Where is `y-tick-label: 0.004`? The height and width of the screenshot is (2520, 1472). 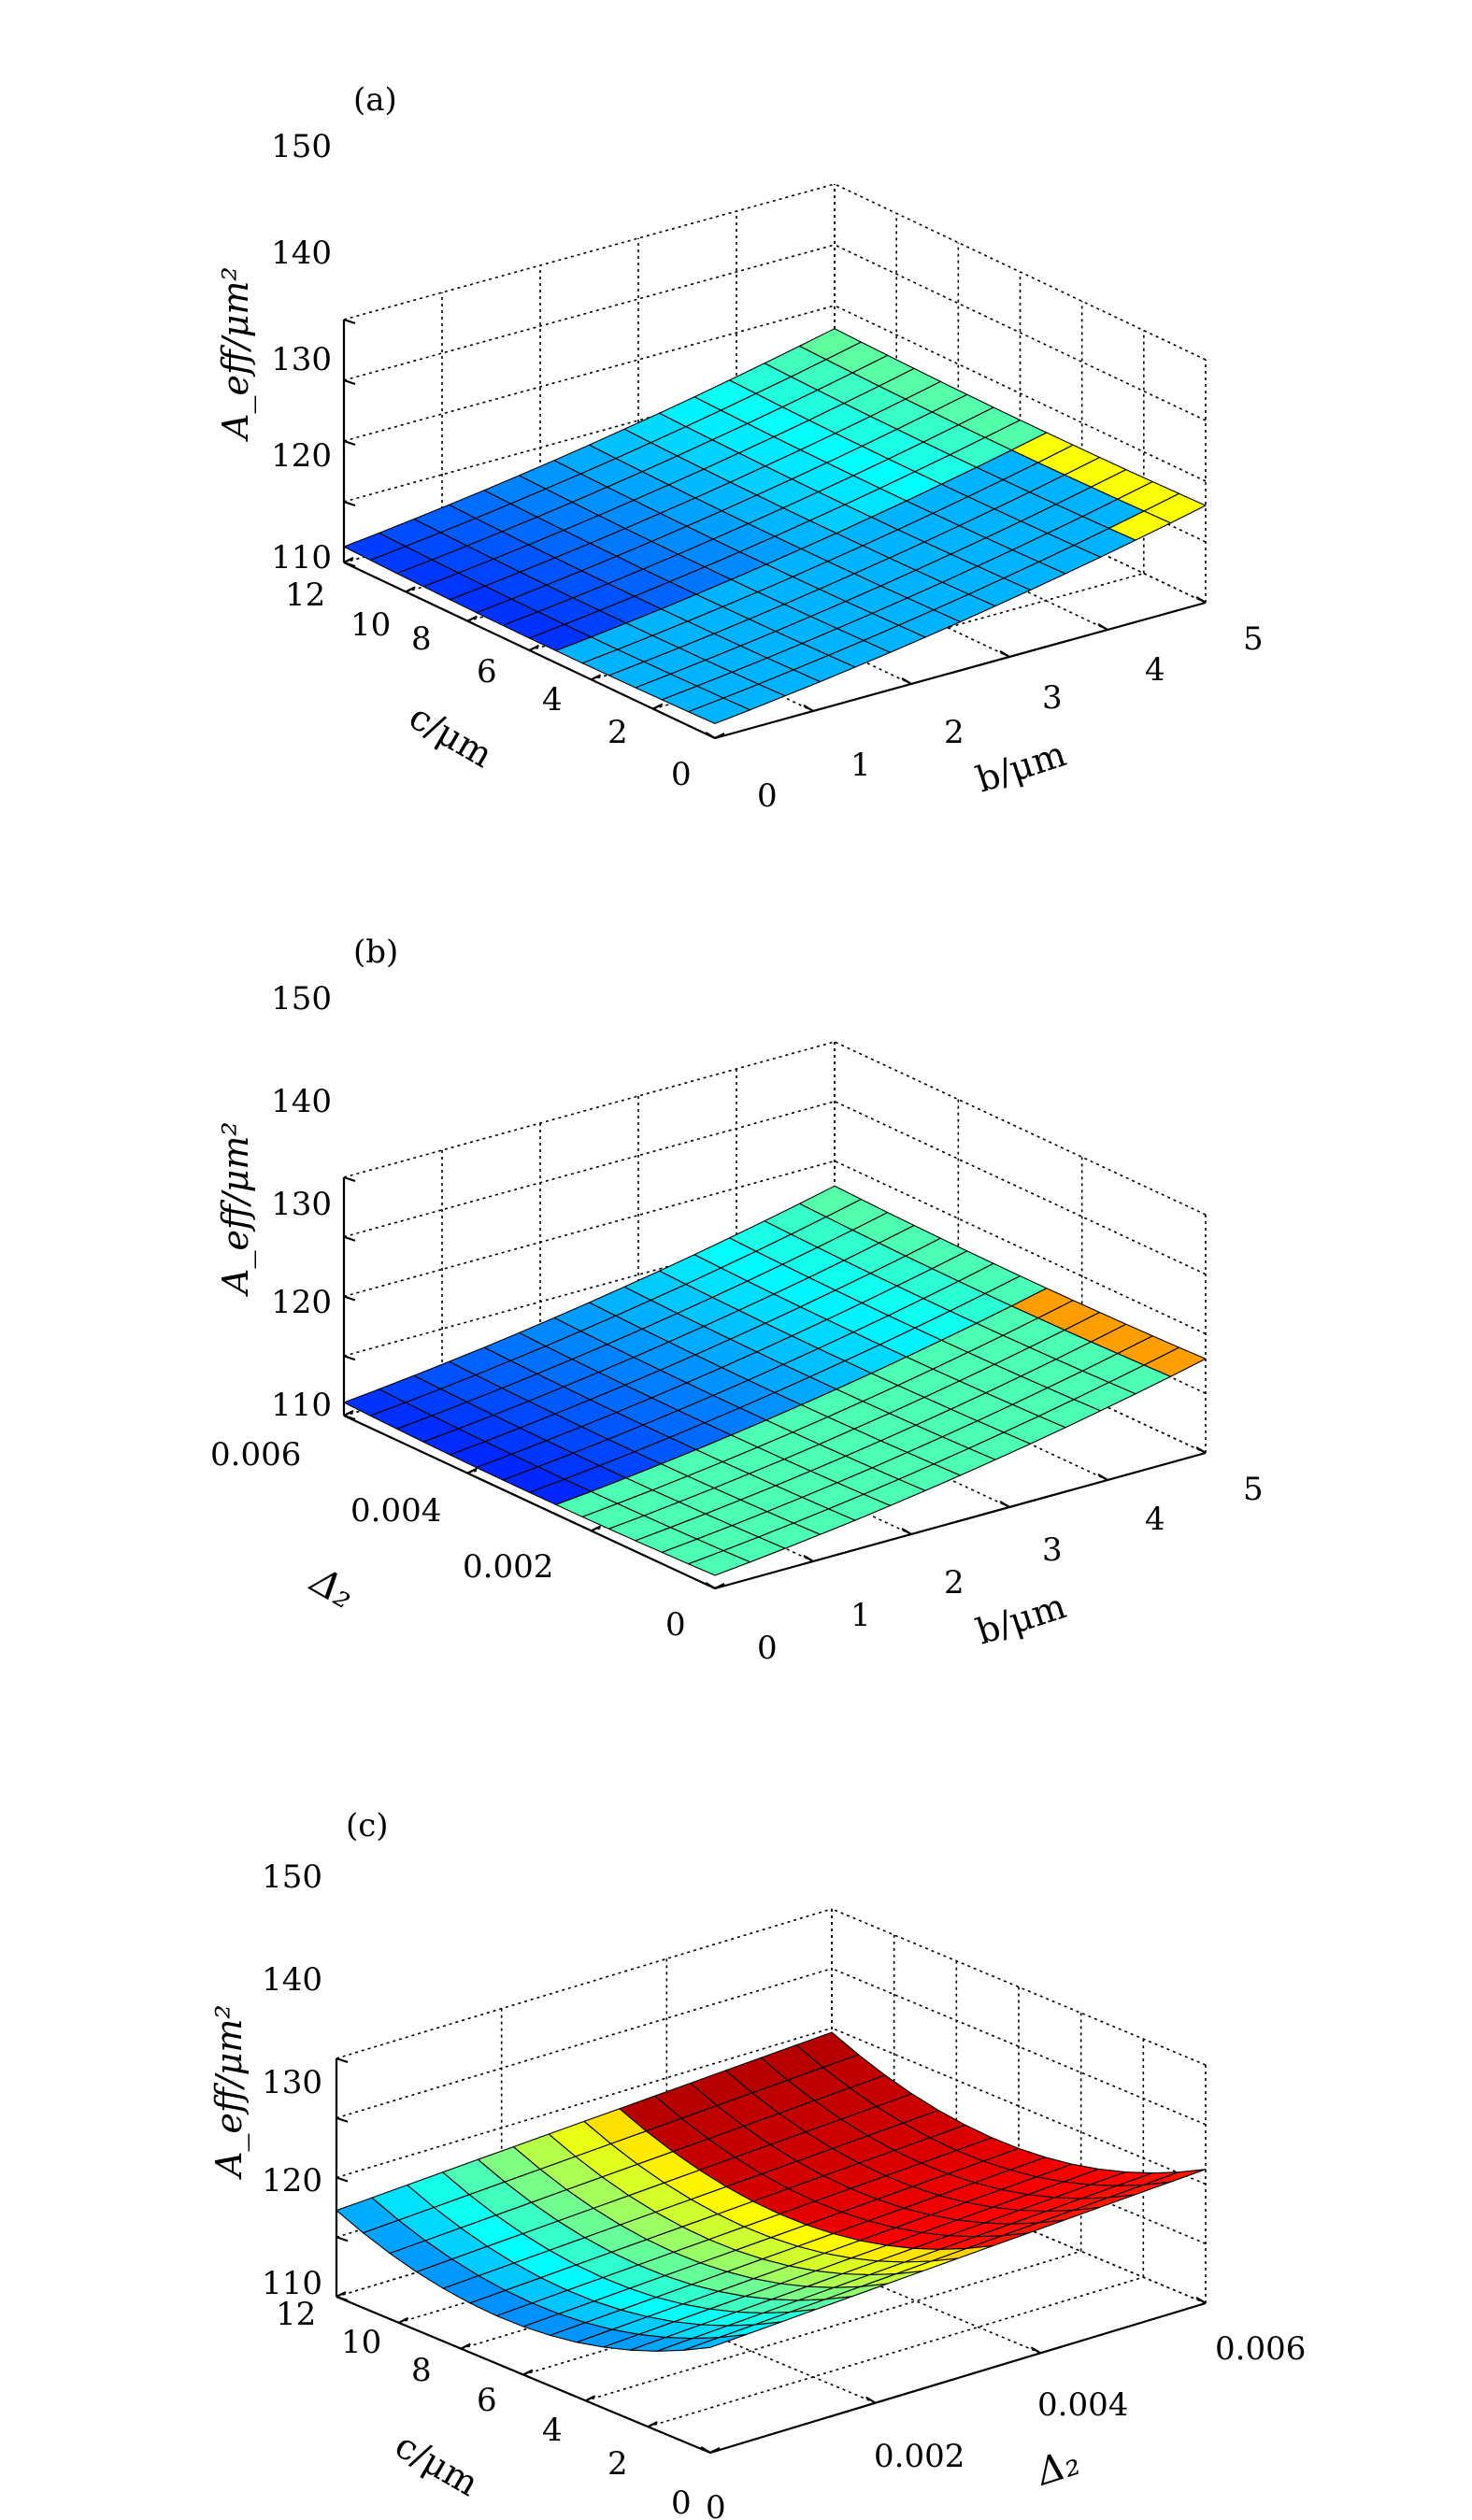 y-tick-label: 0.004 is located at coordinates (396, 1511).